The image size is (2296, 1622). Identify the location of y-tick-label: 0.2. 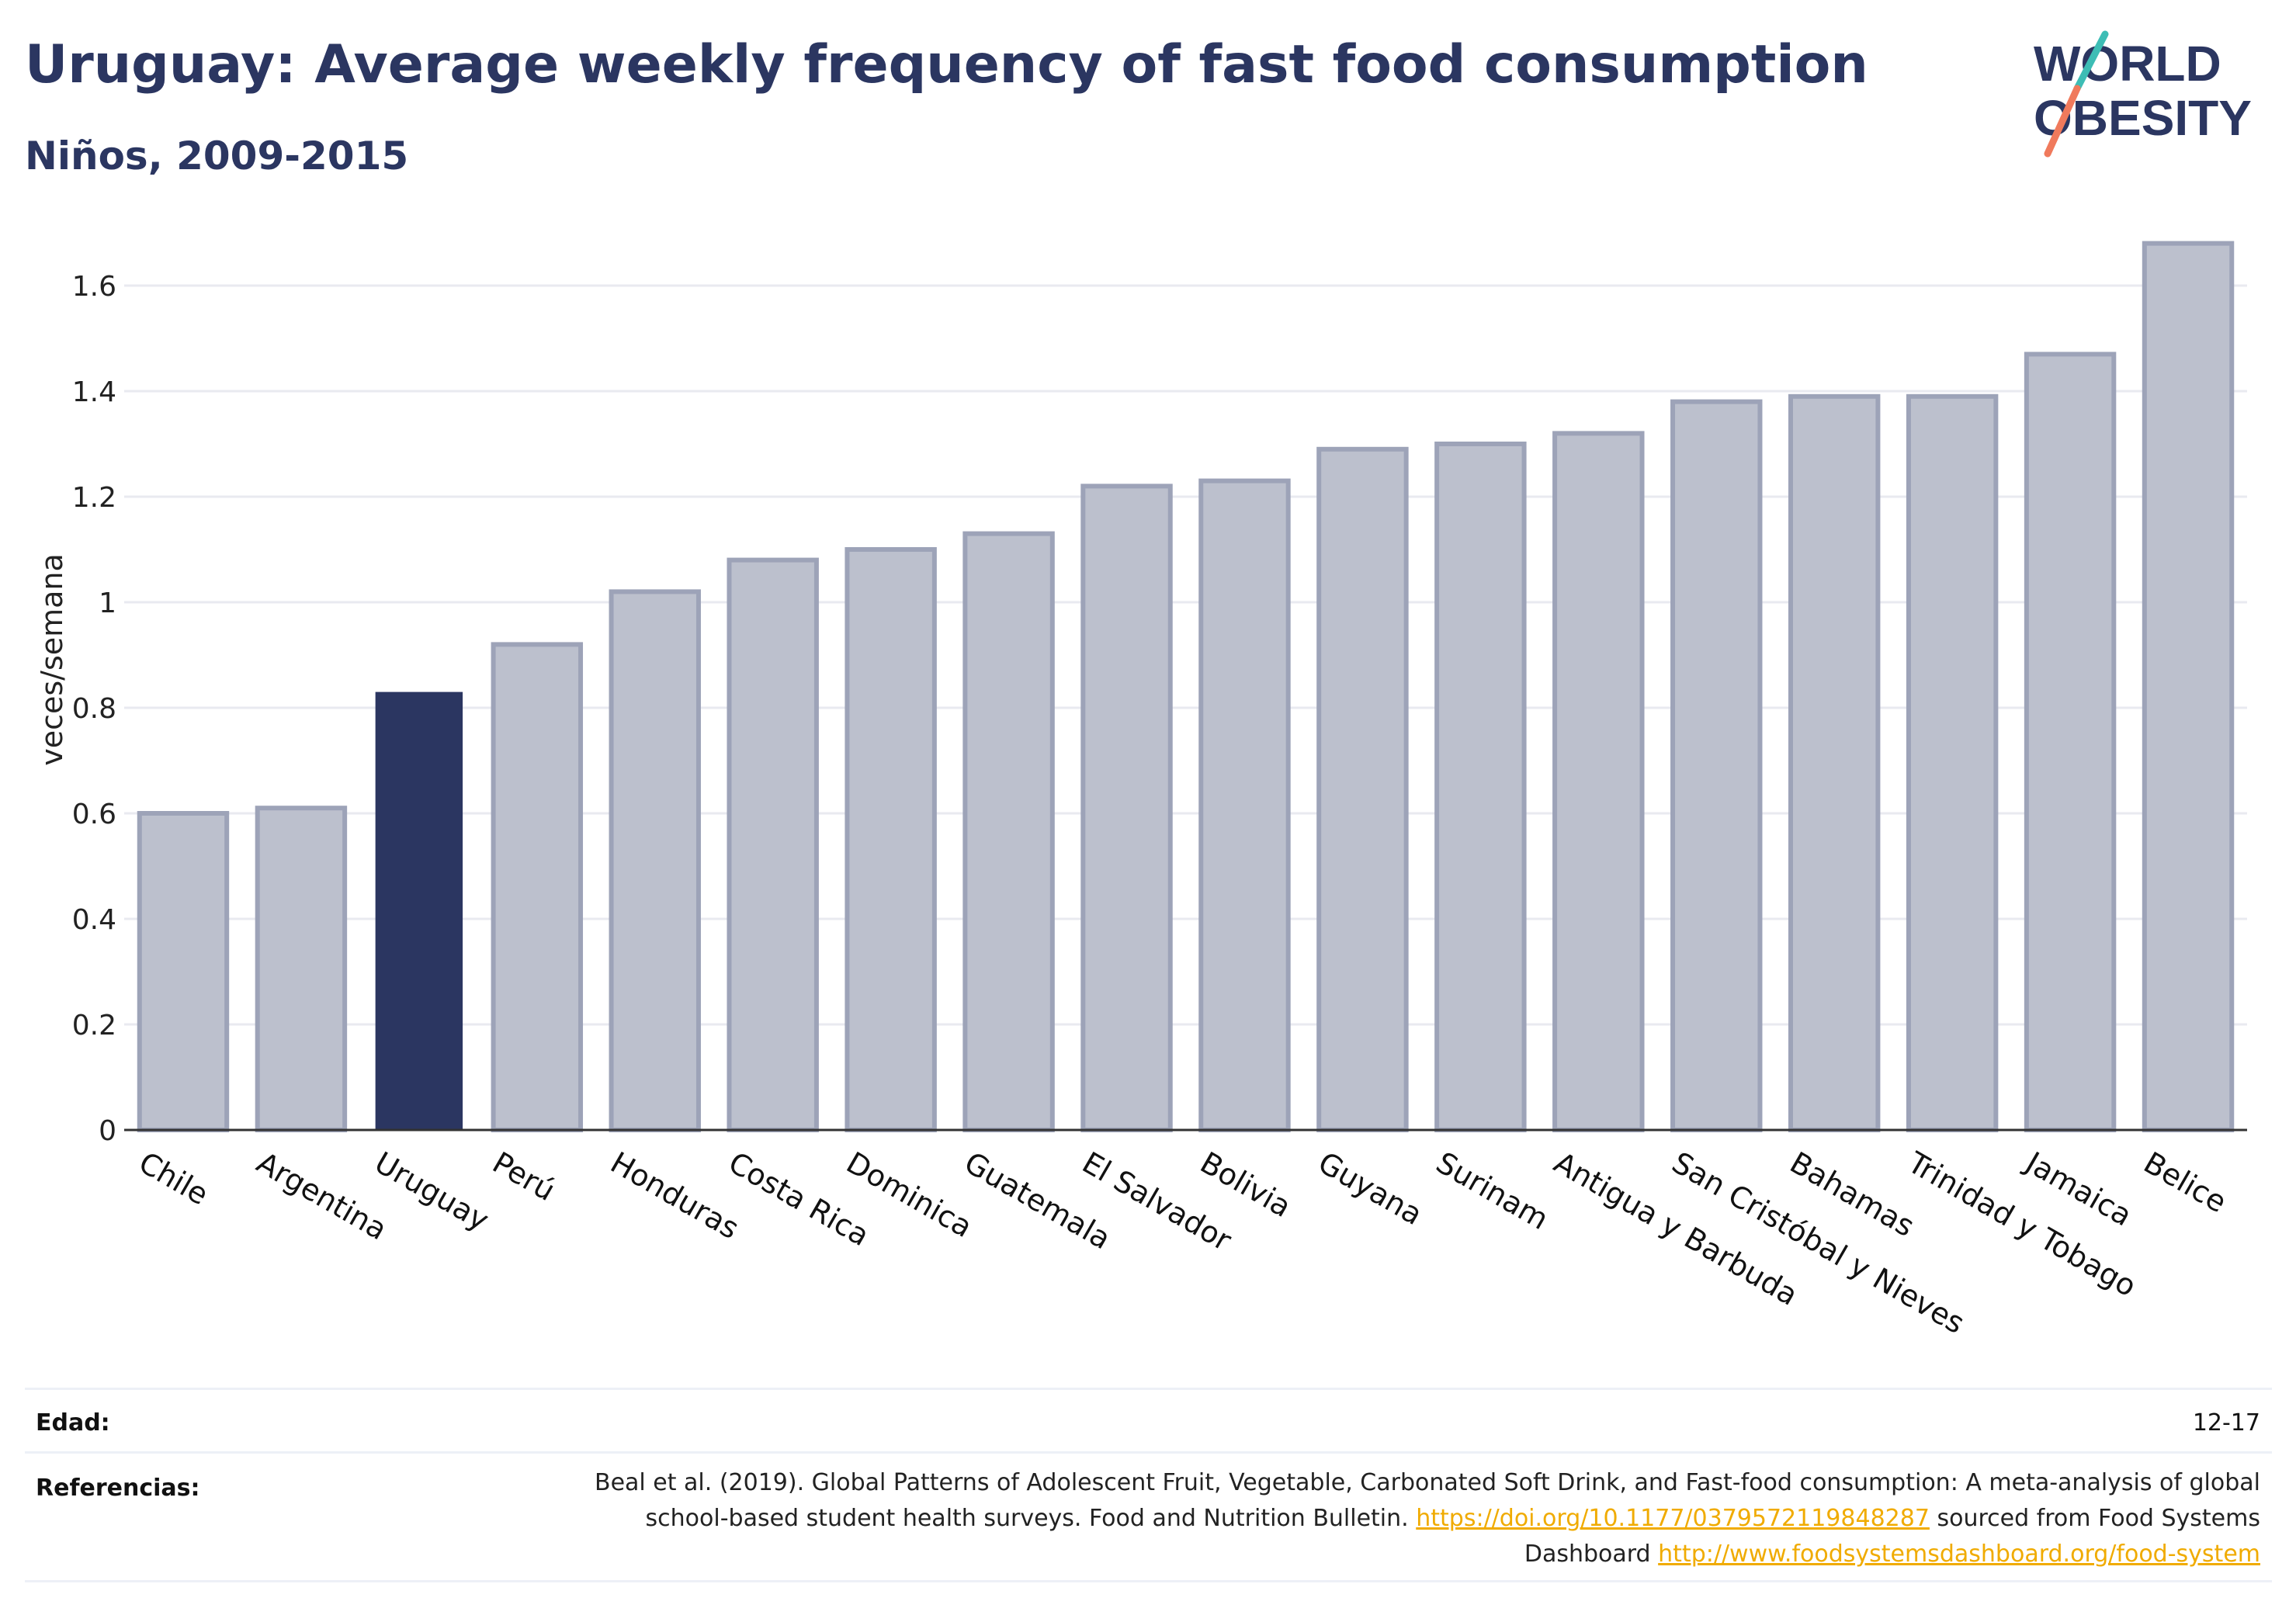
(94, 1025).